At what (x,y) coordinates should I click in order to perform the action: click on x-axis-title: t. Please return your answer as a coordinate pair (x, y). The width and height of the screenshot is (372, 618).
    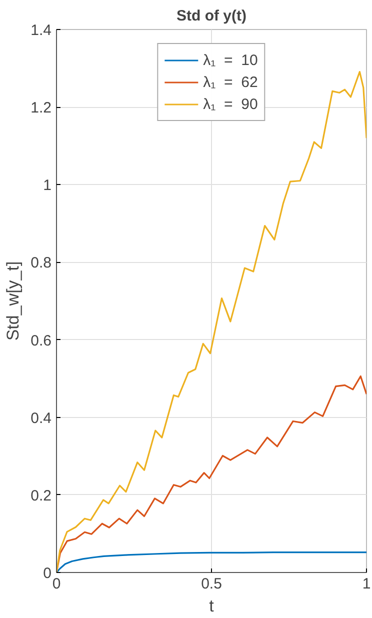
    Looking at the image, I should click on (211, 606).